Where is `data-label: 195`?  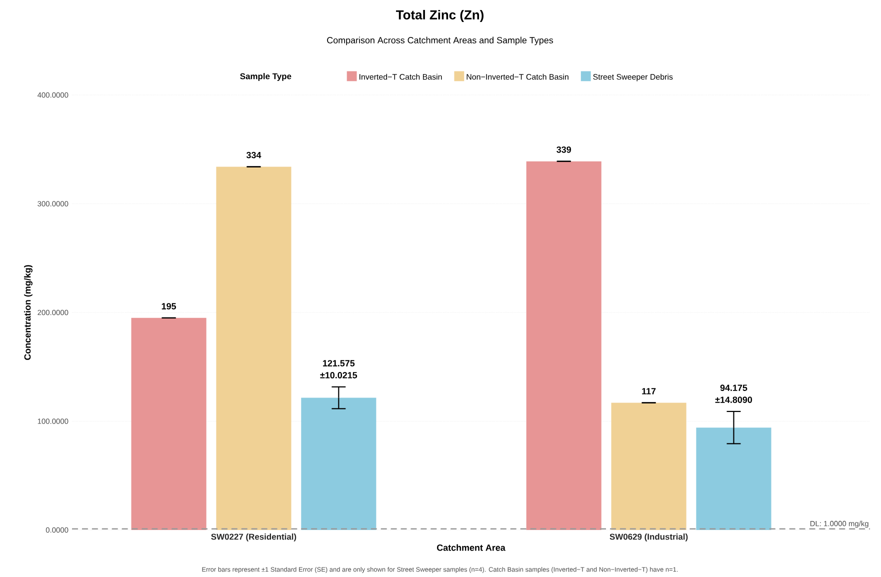 data-label: 195 is located at coordinates (169, 306).